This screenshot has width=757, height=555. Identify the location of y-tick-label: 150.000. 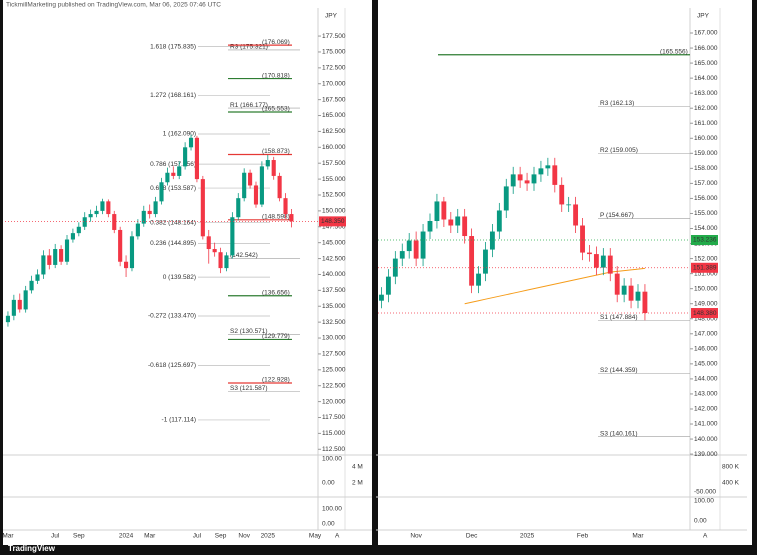
(706, 288).